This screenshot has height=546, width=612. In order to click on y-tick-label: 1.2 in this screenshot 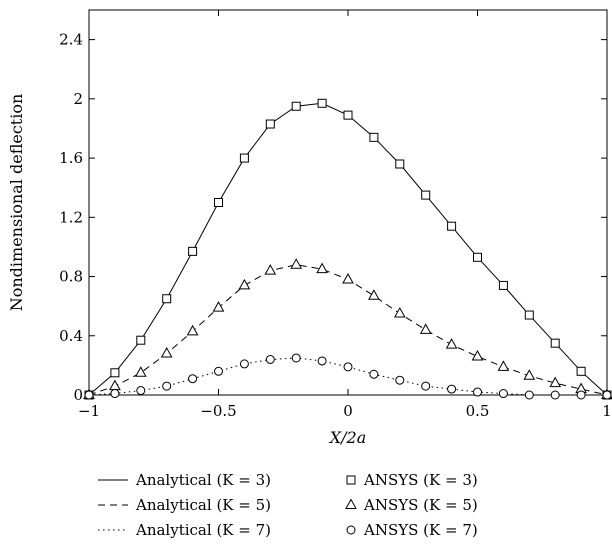, I will do `click(71, 217)`.